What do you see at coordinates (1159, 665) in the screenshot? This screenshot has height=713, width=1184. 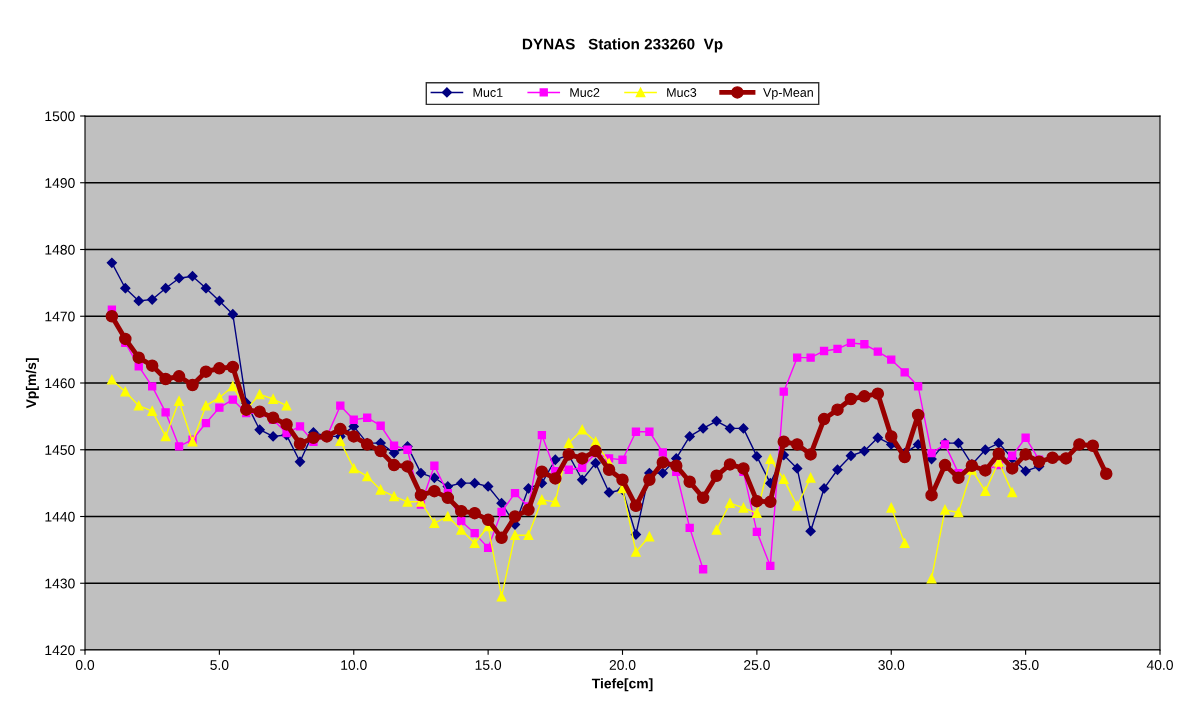 I see `x-tick-label: 40.0` at bounding box center [1159, 665].